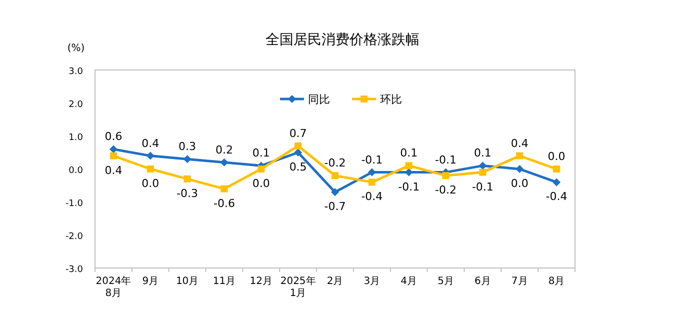 The height and width of the screenshot is (332, 685). I want to click on data-label: 0.5, so click(298, 167).